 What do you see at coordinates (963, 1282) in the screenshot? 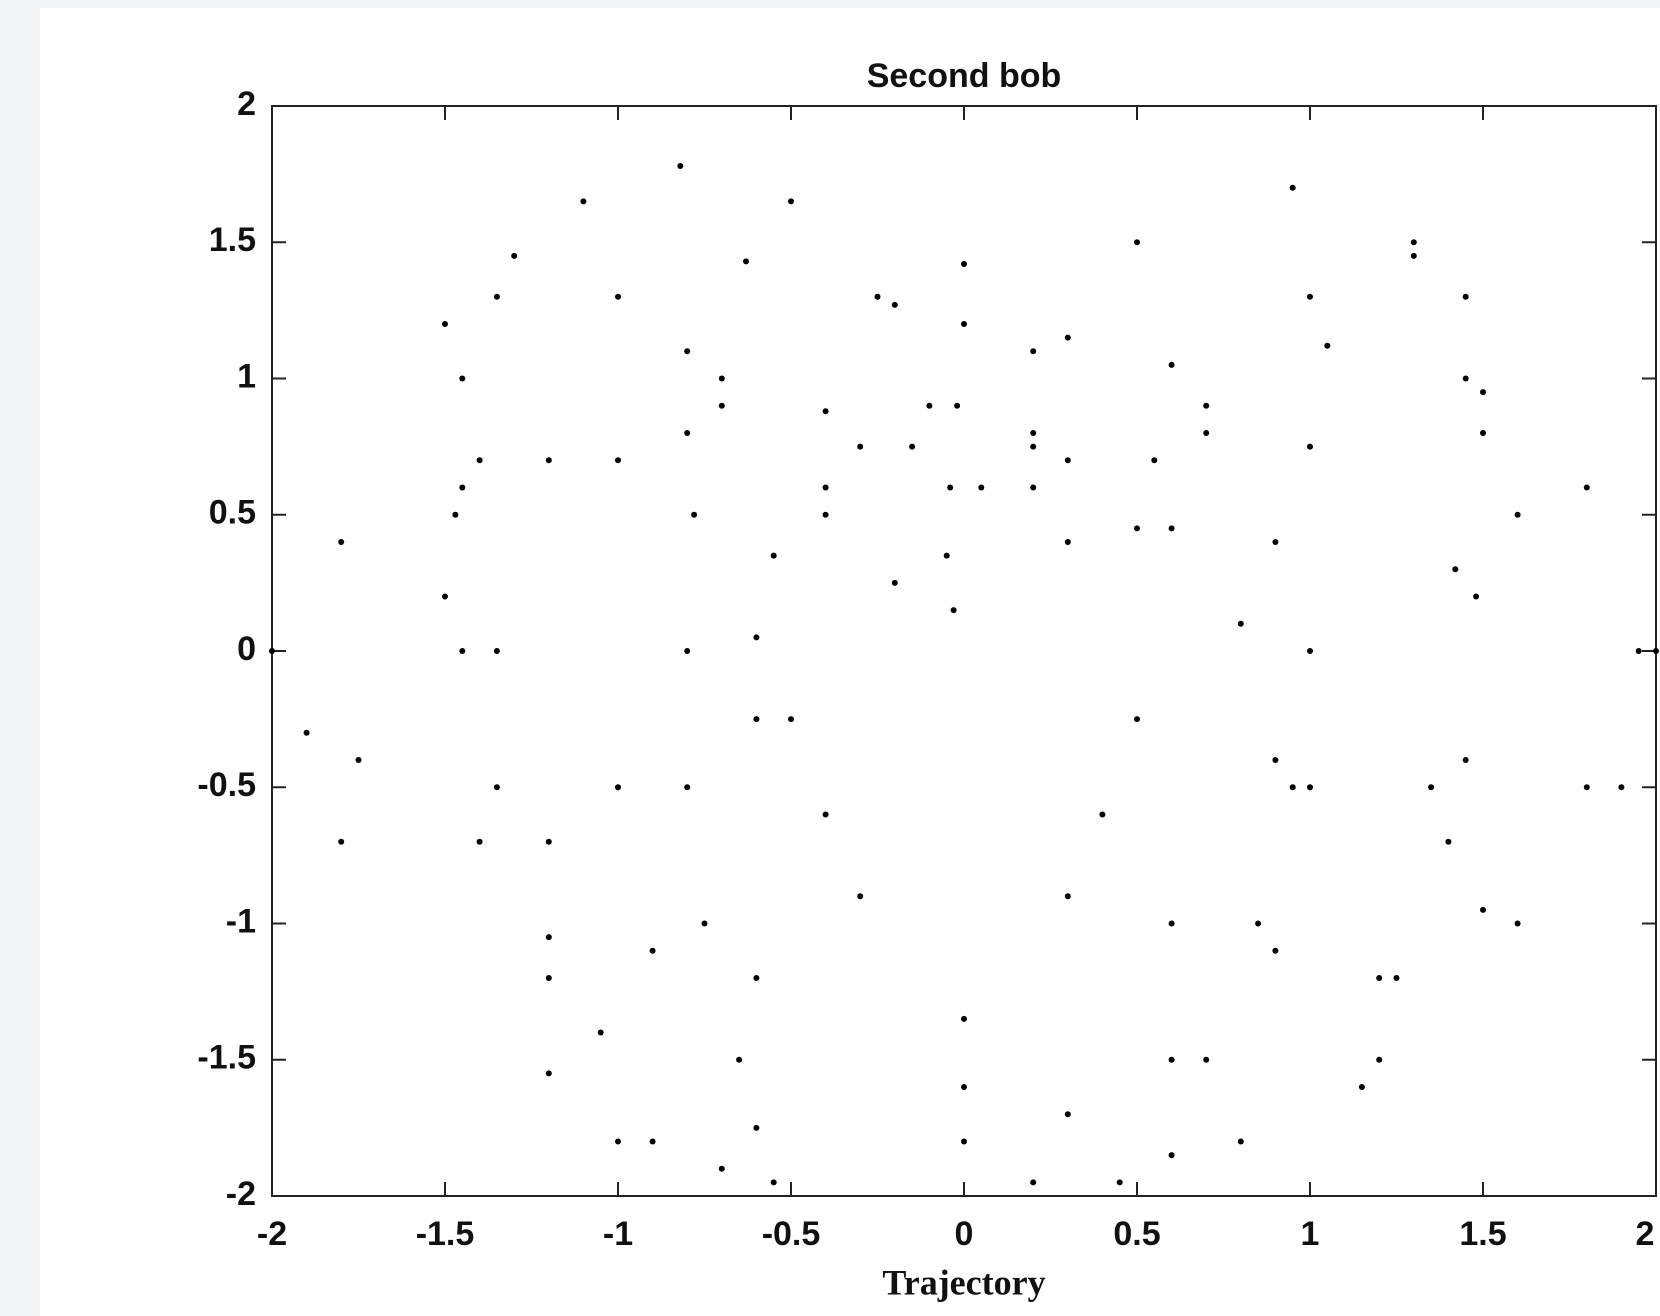
I see `x-axis-label: Trajectory` at bounding box center [963, 1282].